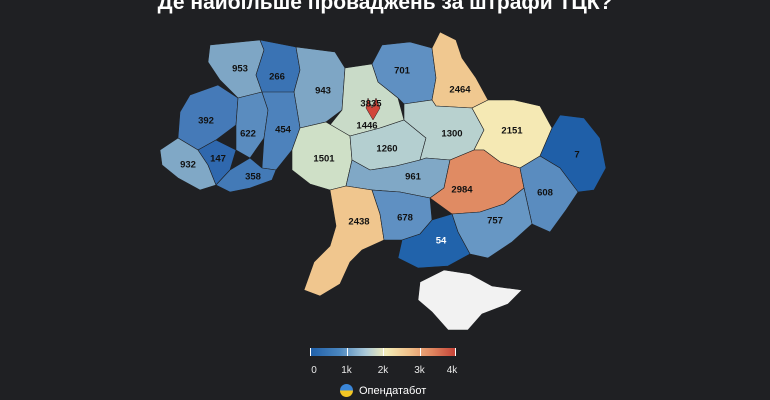 This screenshot has width=770, height=400. Describe the element at coordinates (253, 177) in the screenshot. I see `label-chernivtsi: 358` at that location.